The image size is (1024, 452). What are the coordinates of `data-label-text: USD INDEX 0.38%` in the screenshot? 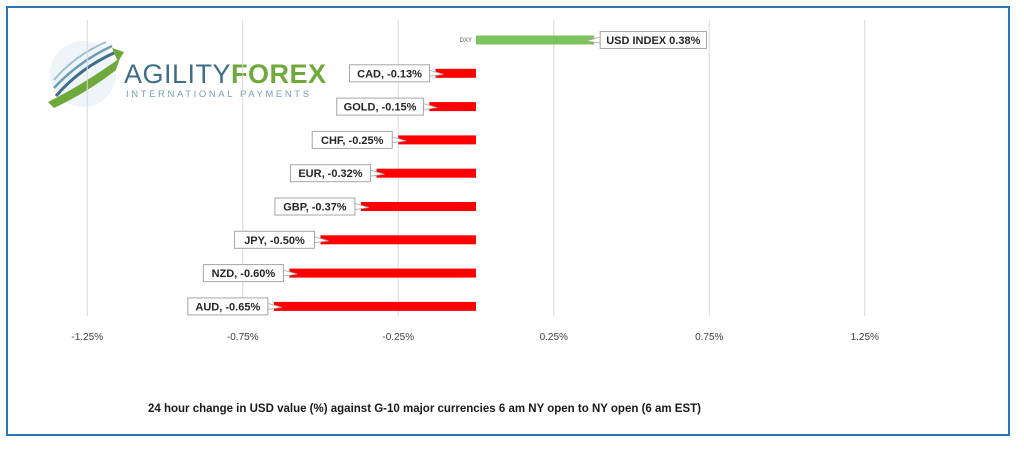 It's located at (653, 41).